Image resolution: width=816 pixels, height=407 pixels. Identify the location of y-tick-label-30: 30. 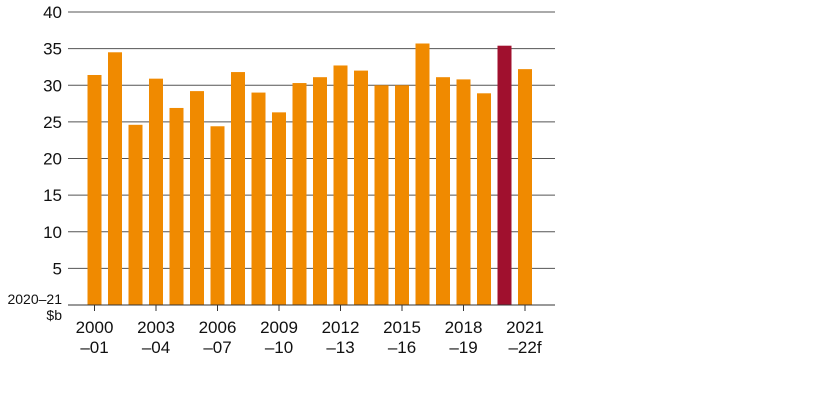
(52, 85).